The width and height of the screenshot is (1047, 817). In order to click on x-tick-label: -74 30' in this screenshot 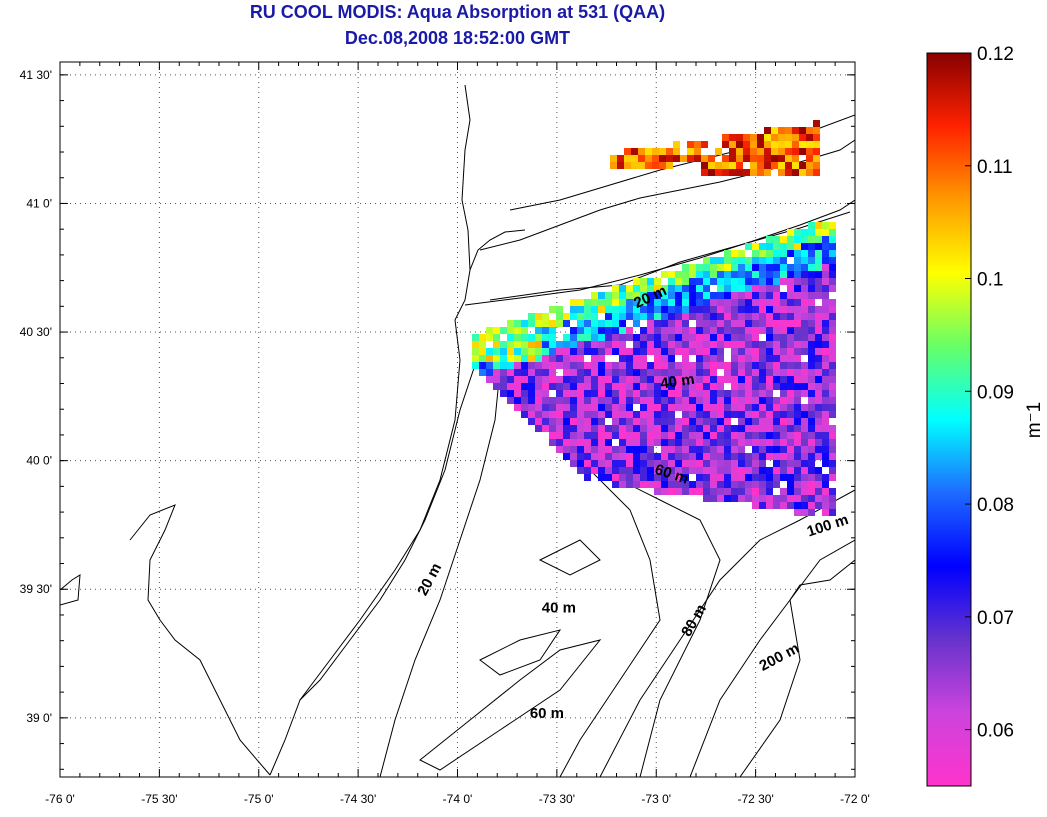, I will do `click(358, 799)`.